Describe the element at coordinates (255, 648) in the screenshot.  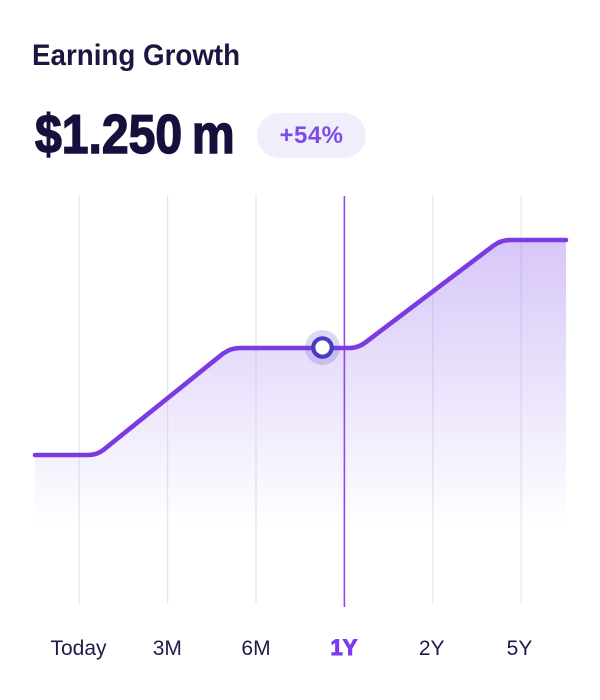
I see `svg-text: 6M` at that location.